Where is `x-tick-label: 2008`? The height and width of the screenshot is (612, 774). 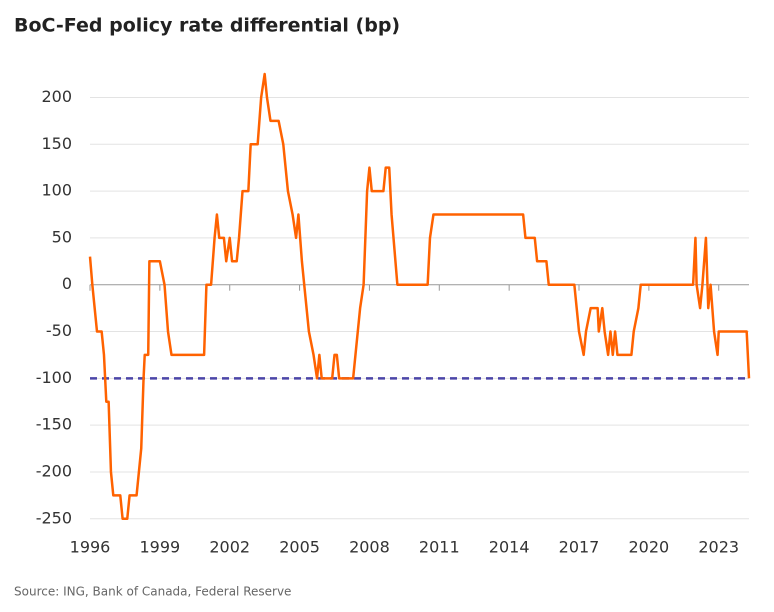
x-tick-label: 2008 is located at coordinates (369, 547).